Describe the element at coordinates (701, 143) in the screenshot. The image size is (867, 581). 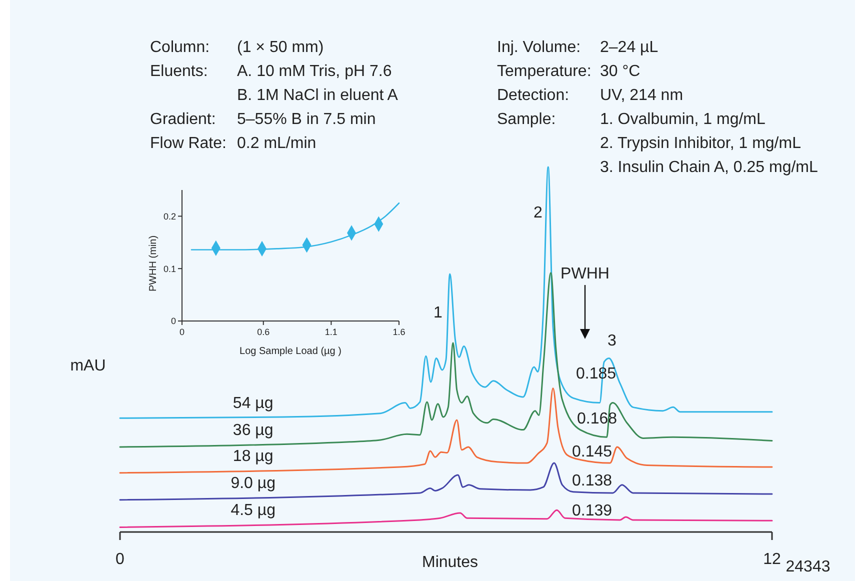
I see `text: 2. Trypsin Inhibitor, 1 mg/mL` at that location.